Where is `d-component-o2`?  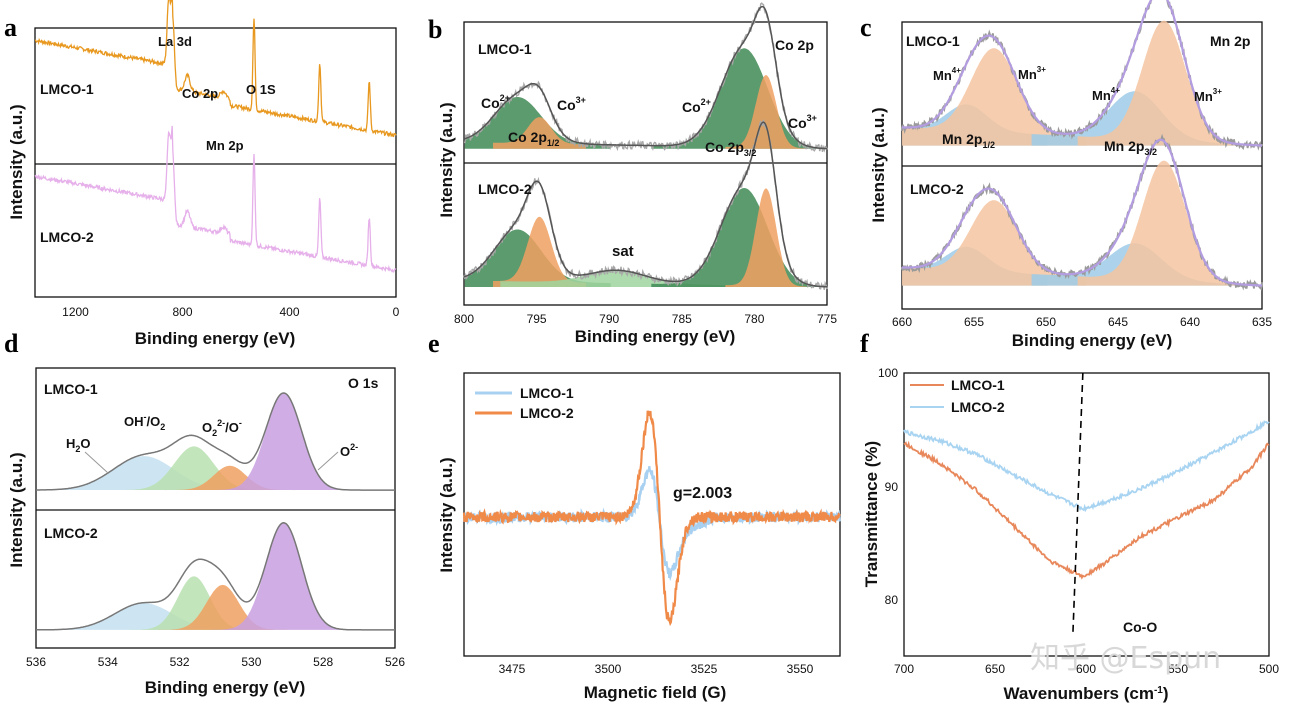
d-component-o2 is located at coordinates (283, 576).